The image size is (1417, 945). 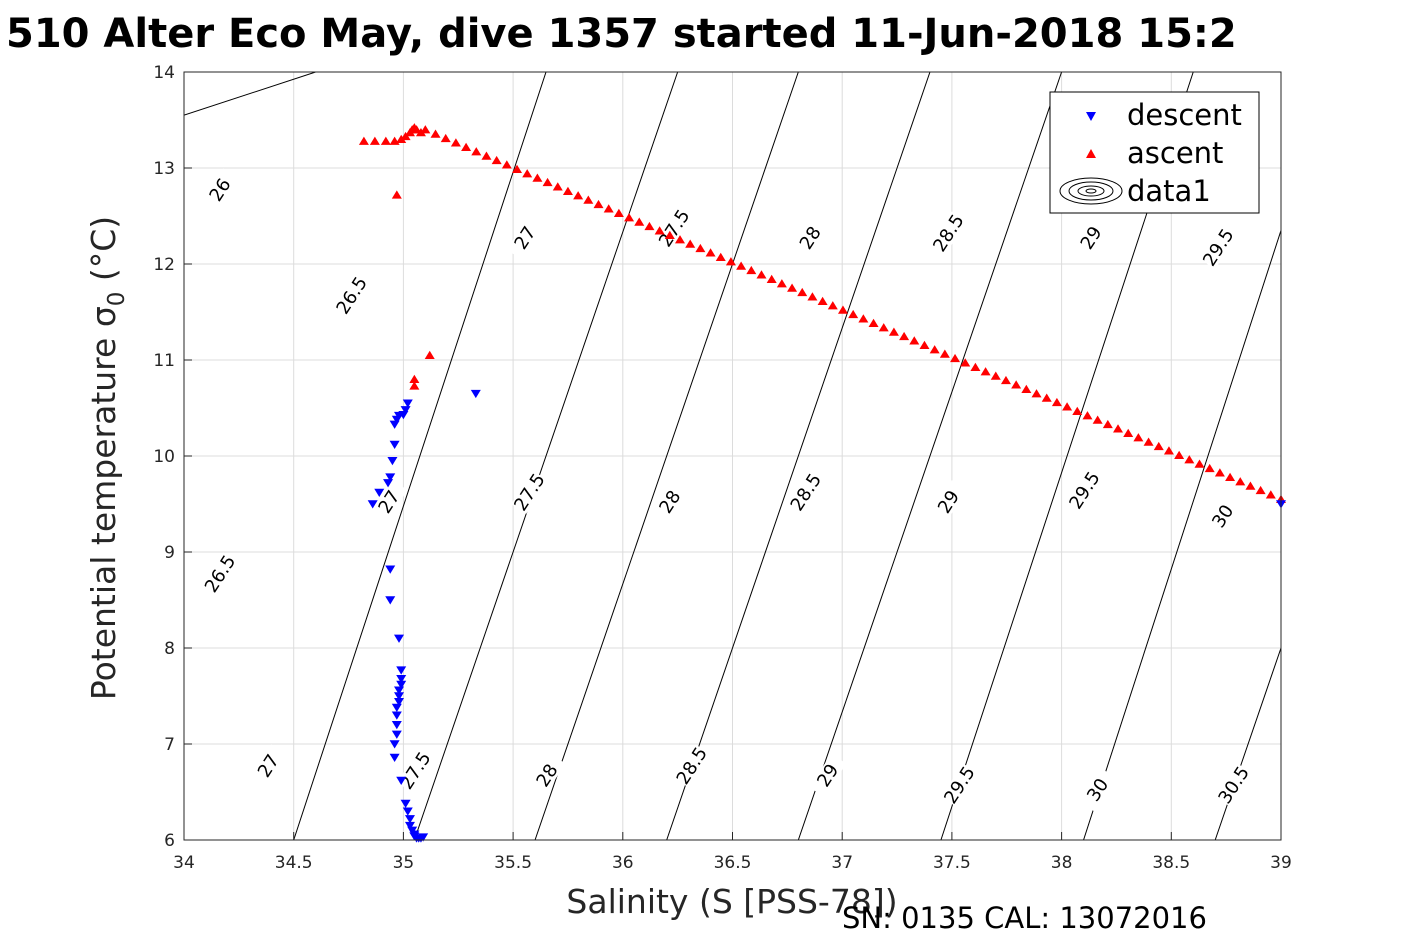 What do you see at coordinates (117, 299) in the screenshot?
I see `y-axis-label-sub: 0` at bounding box center [117, 299].